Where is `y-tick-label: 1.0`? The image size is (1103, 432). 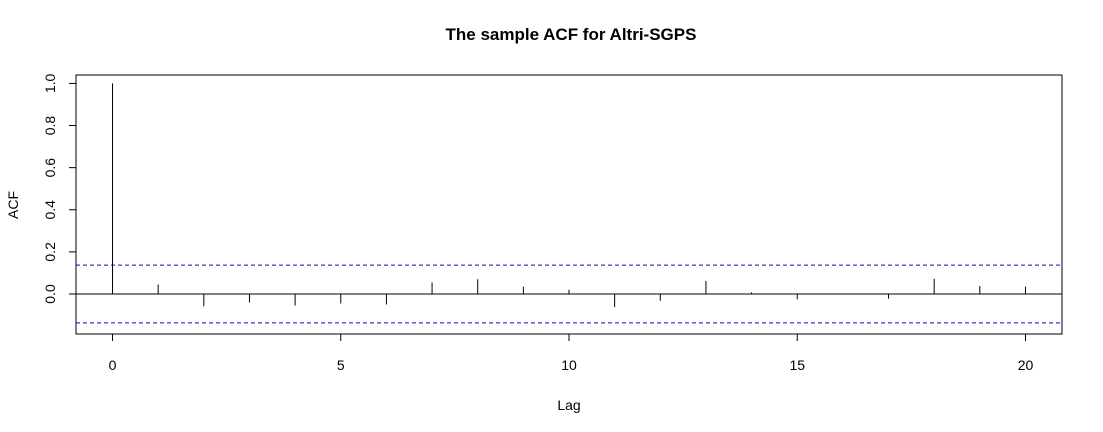 y-tick-label: 1.0 is located at coordinates (50, 83).